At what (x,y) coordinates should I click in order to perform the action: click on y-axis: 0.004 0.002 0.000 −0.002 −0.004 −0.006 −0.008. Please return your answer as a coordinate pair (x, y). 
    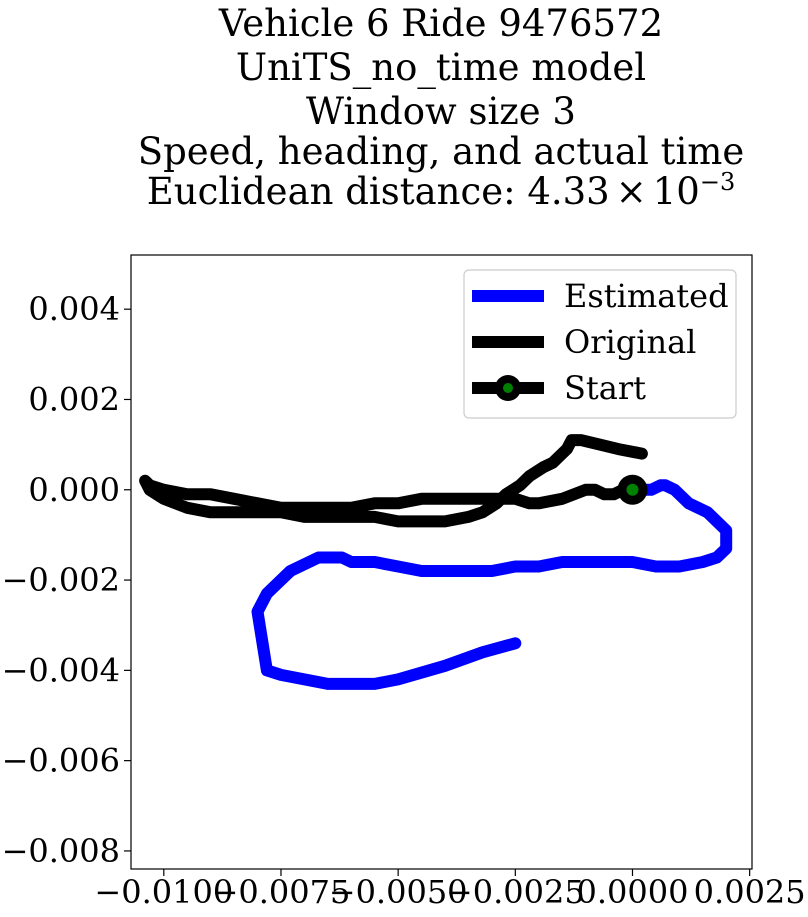
    Looking at the image, I should click on (66, 580).